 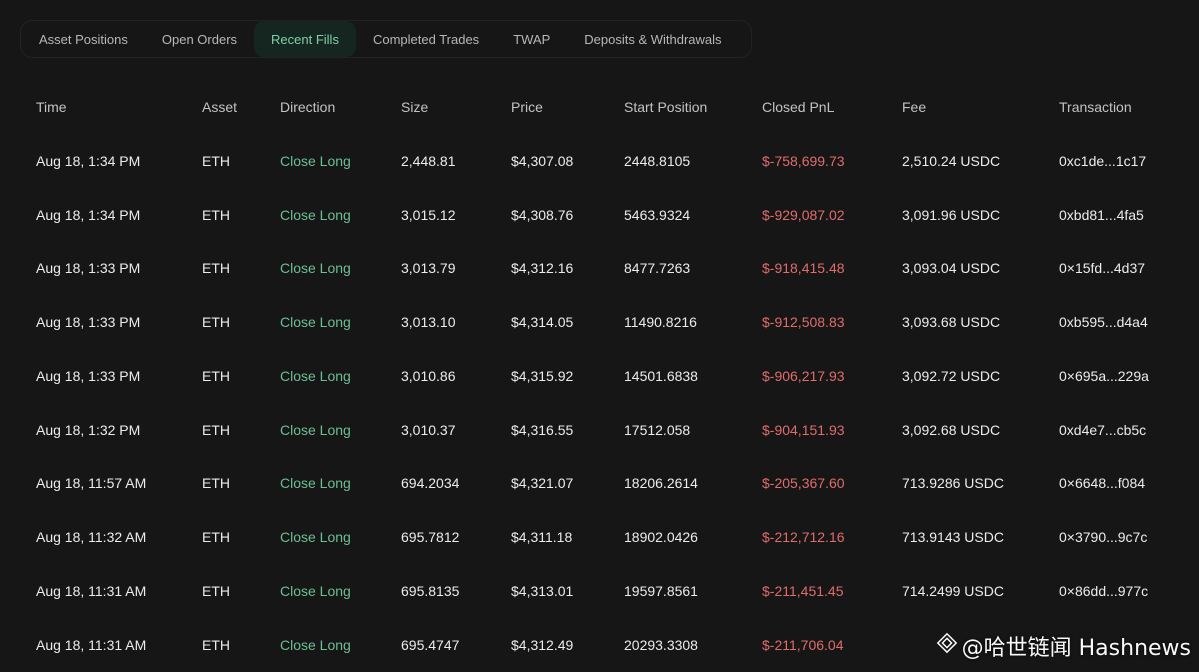 I want to click on cell-closed-pnl: $-912,508.83, so click(x=803, y=322).